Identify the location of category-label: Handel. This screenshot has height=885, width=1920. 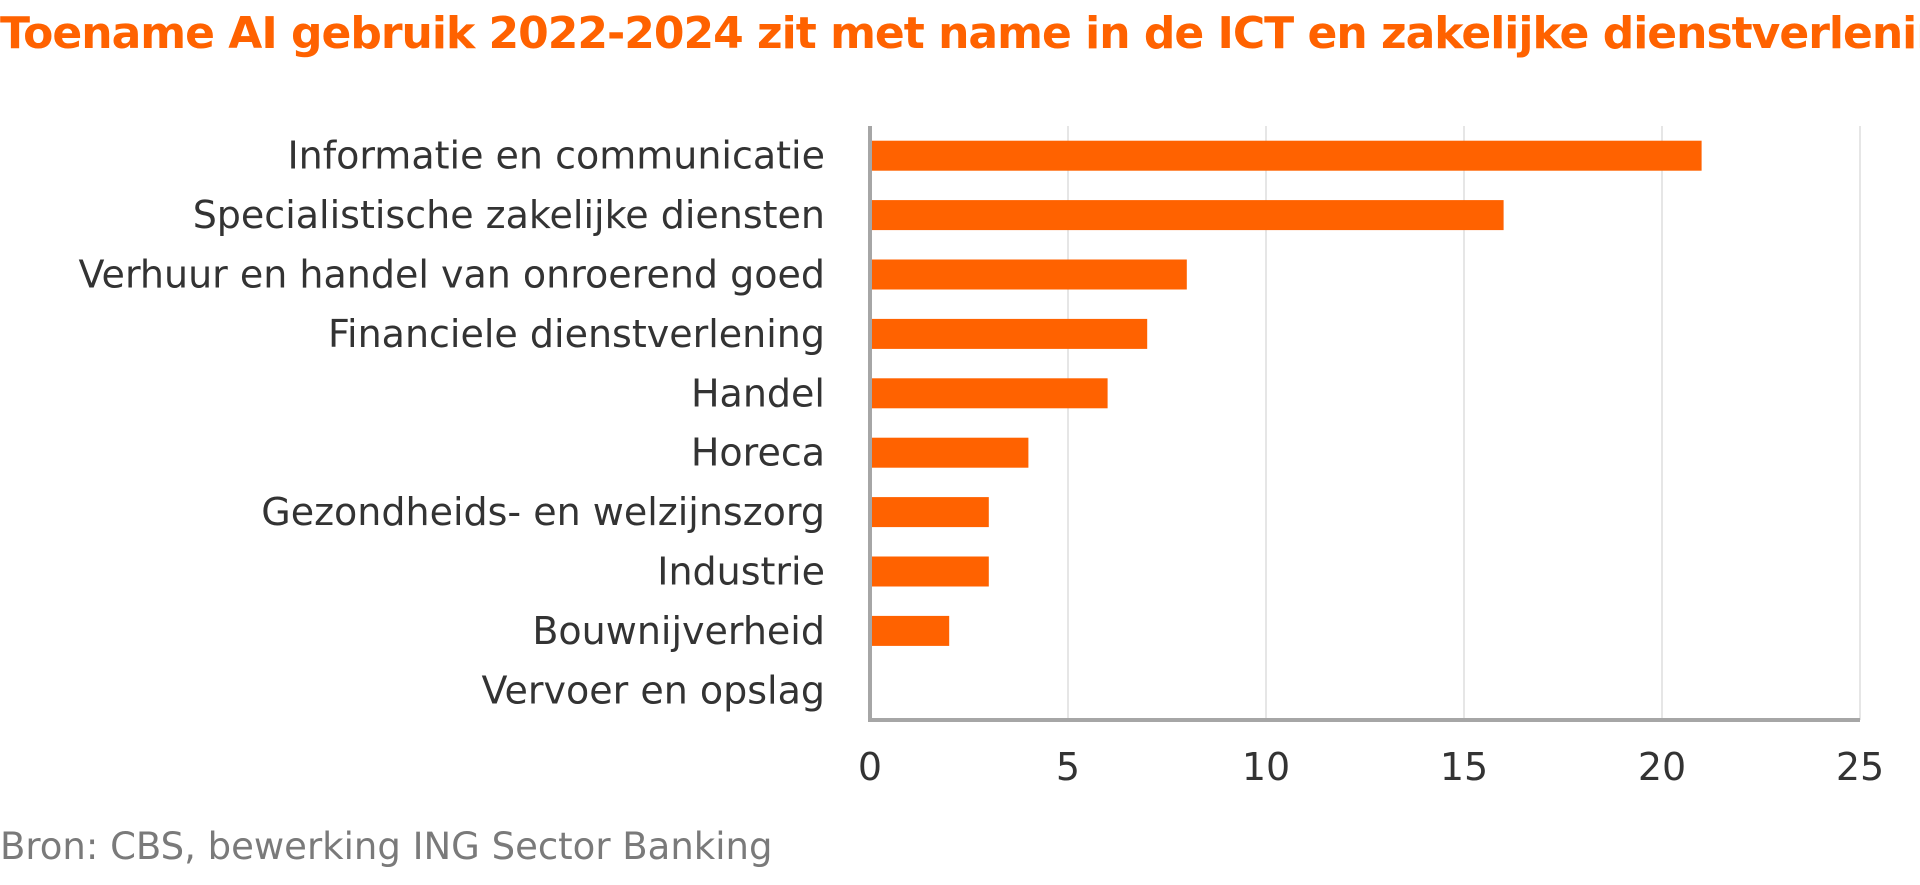
(758, 393).